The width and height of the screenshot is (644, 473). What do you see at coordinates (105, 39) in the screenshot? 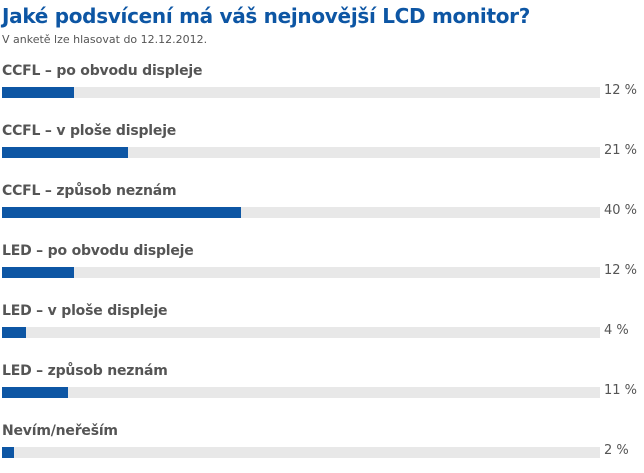
I see `poll-deadline: V anketě lze hlasovat do 12.12.2012.` at bounding box center [105, 39].